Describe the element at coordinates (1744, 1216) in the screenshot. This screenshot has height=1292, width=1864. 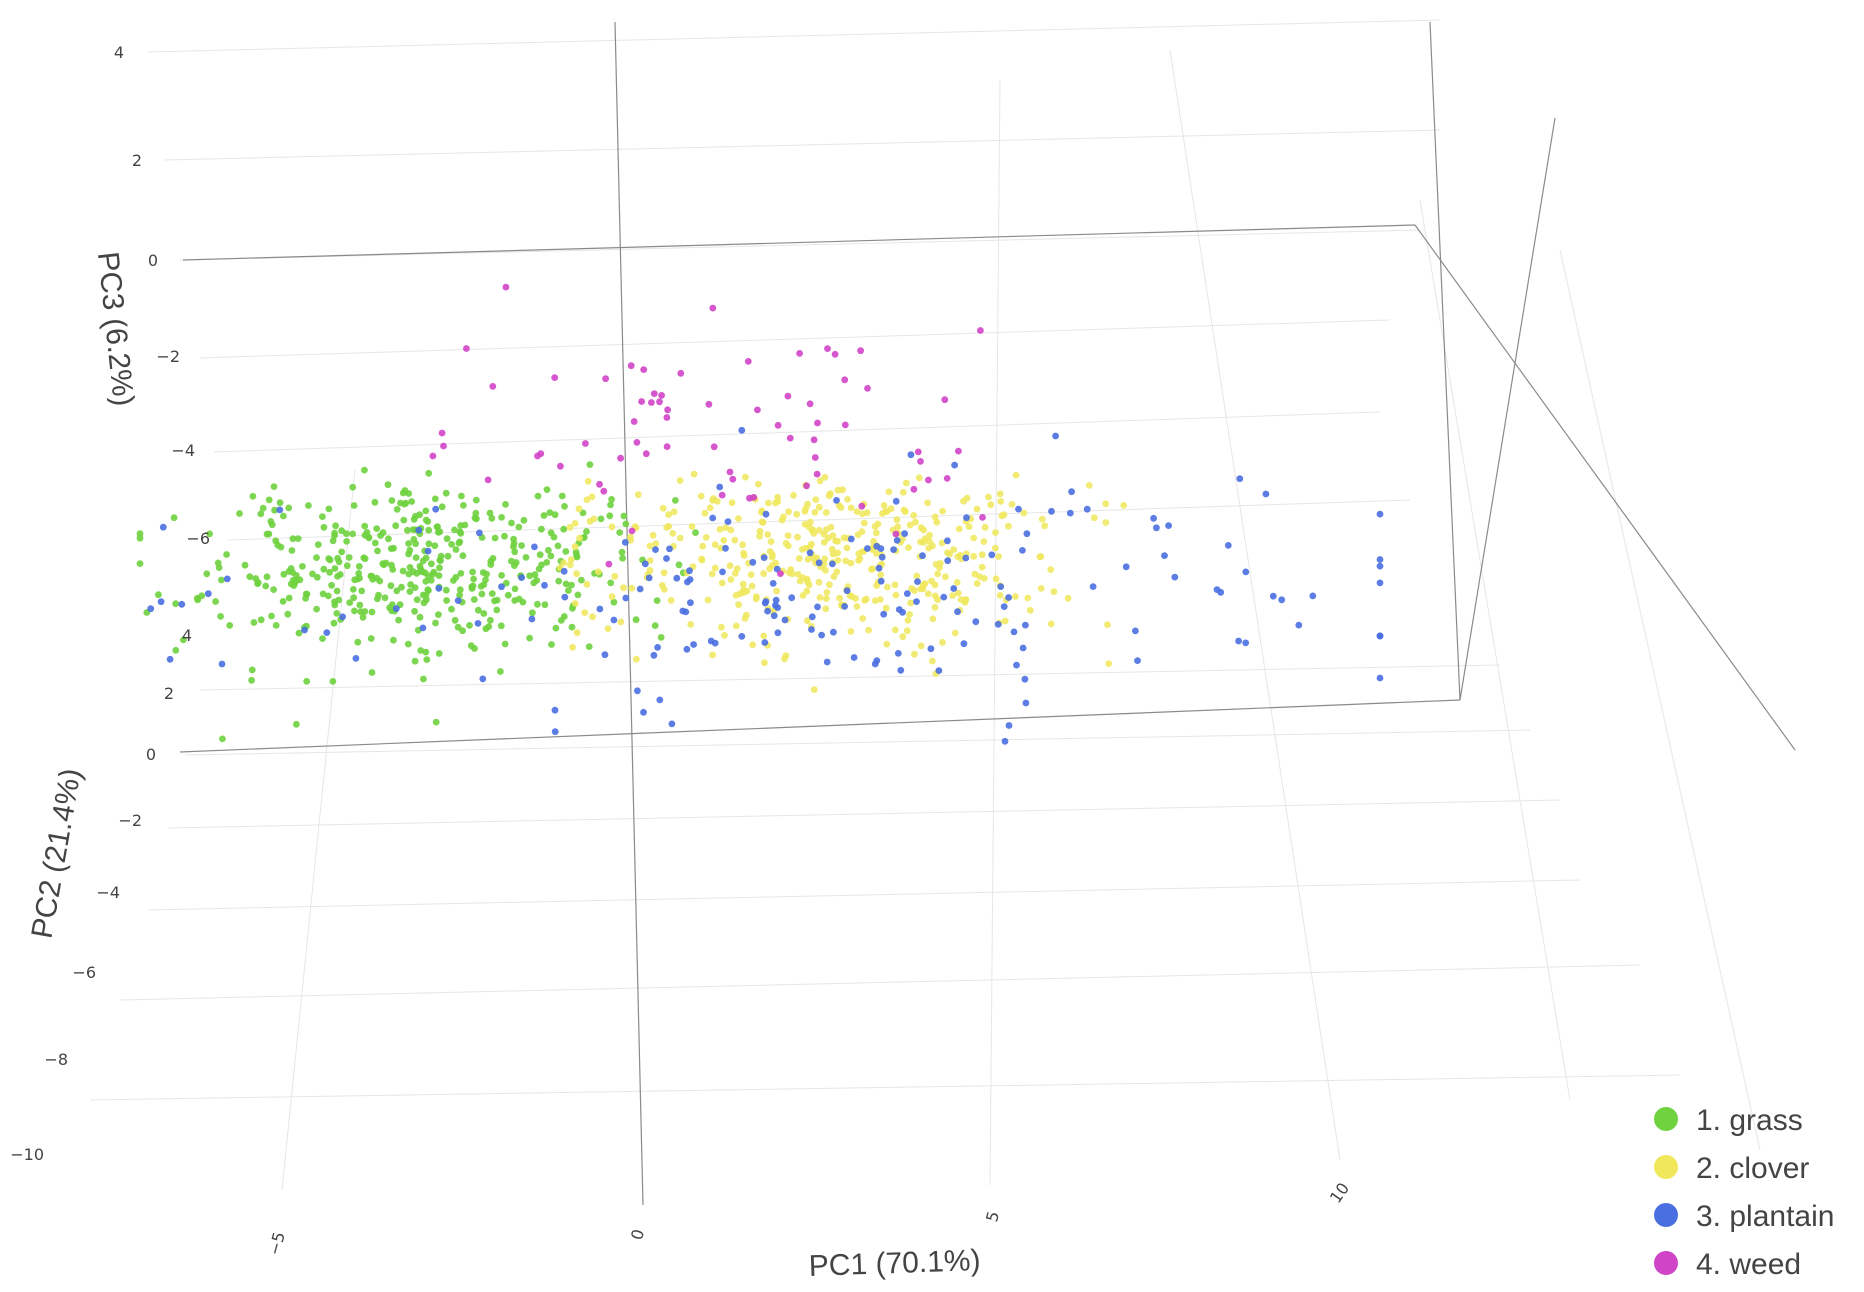
I see `legend-item-plantain: 3. plantain` at that location.